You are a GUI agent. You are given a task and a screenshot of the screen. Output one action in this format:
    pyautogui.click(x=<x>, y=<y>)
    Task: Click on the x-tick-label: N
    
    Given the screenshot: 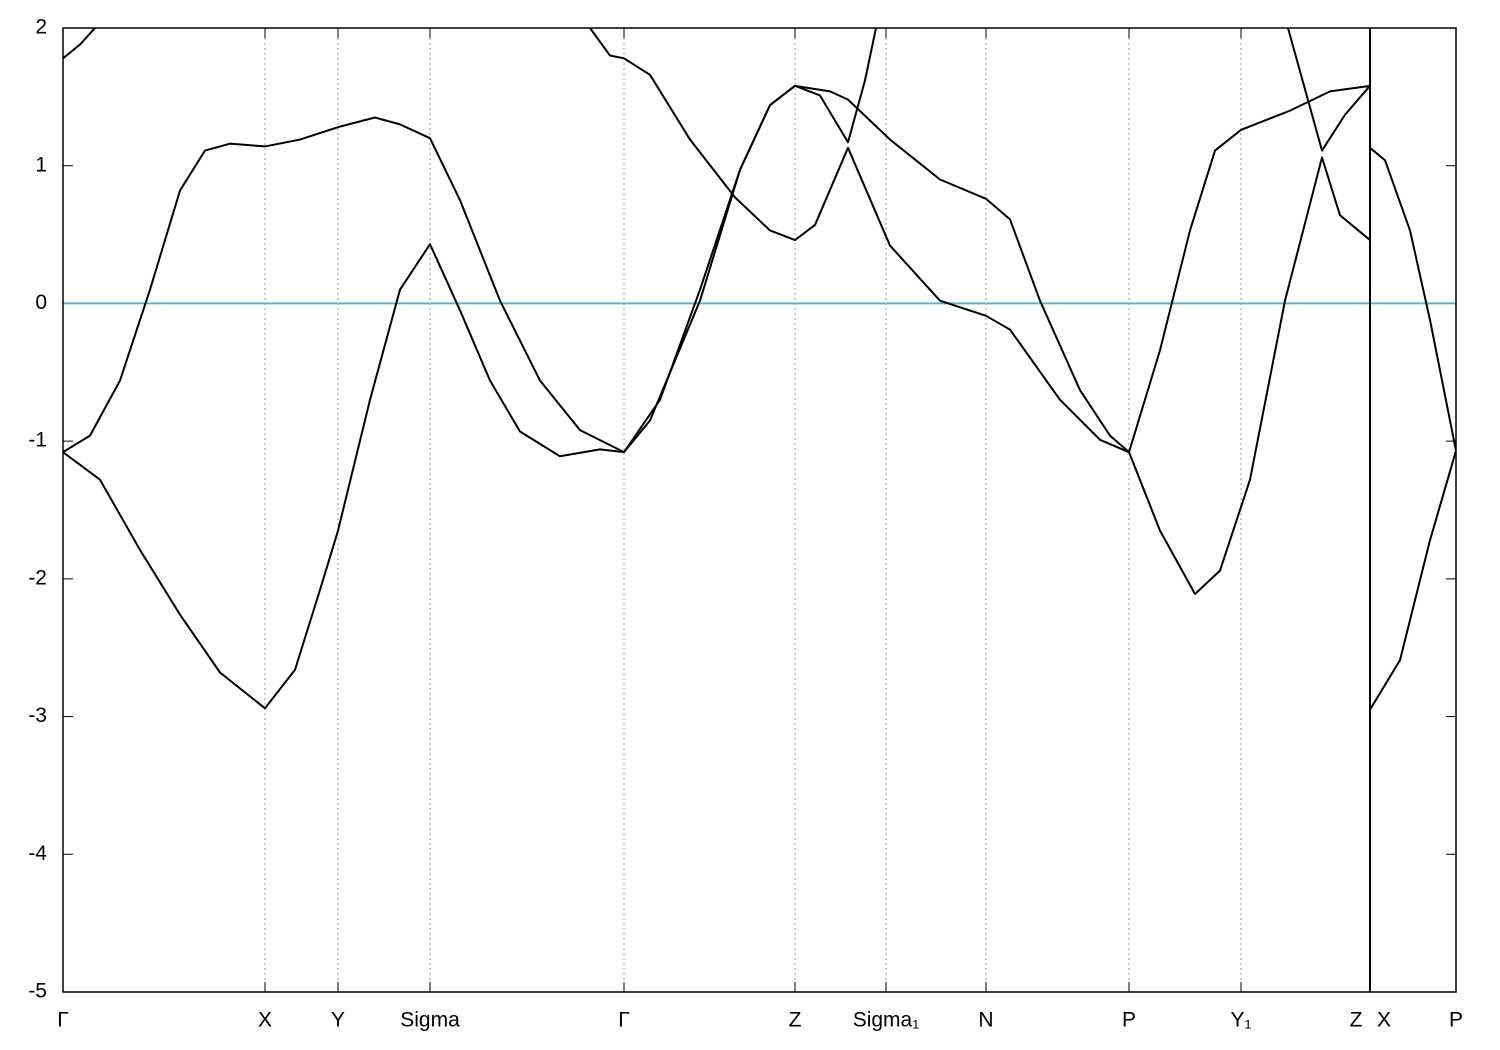 What is the action you would take?
    pyautogui.click(x=985, y=1020)
    